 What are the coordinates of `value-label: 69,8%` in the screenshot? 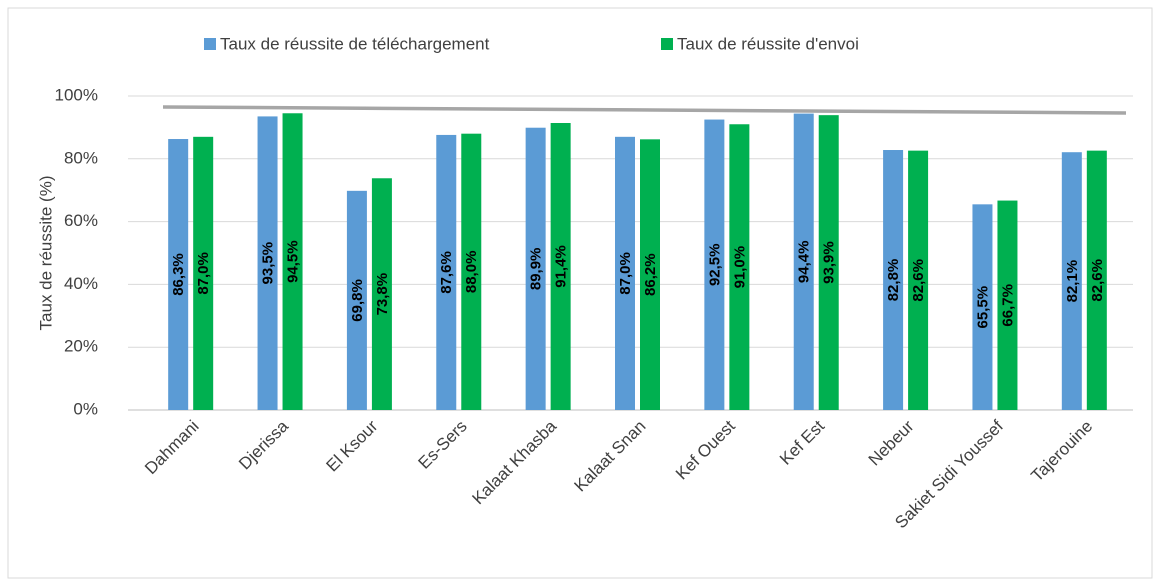 It's located at (357, 300).